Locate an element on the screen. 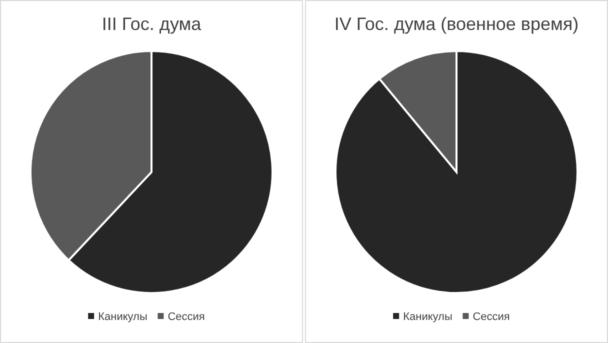 The height and width of the screenshot is (343, 608). chart-title: III Гос. дума is located at coordinates (152, 24).